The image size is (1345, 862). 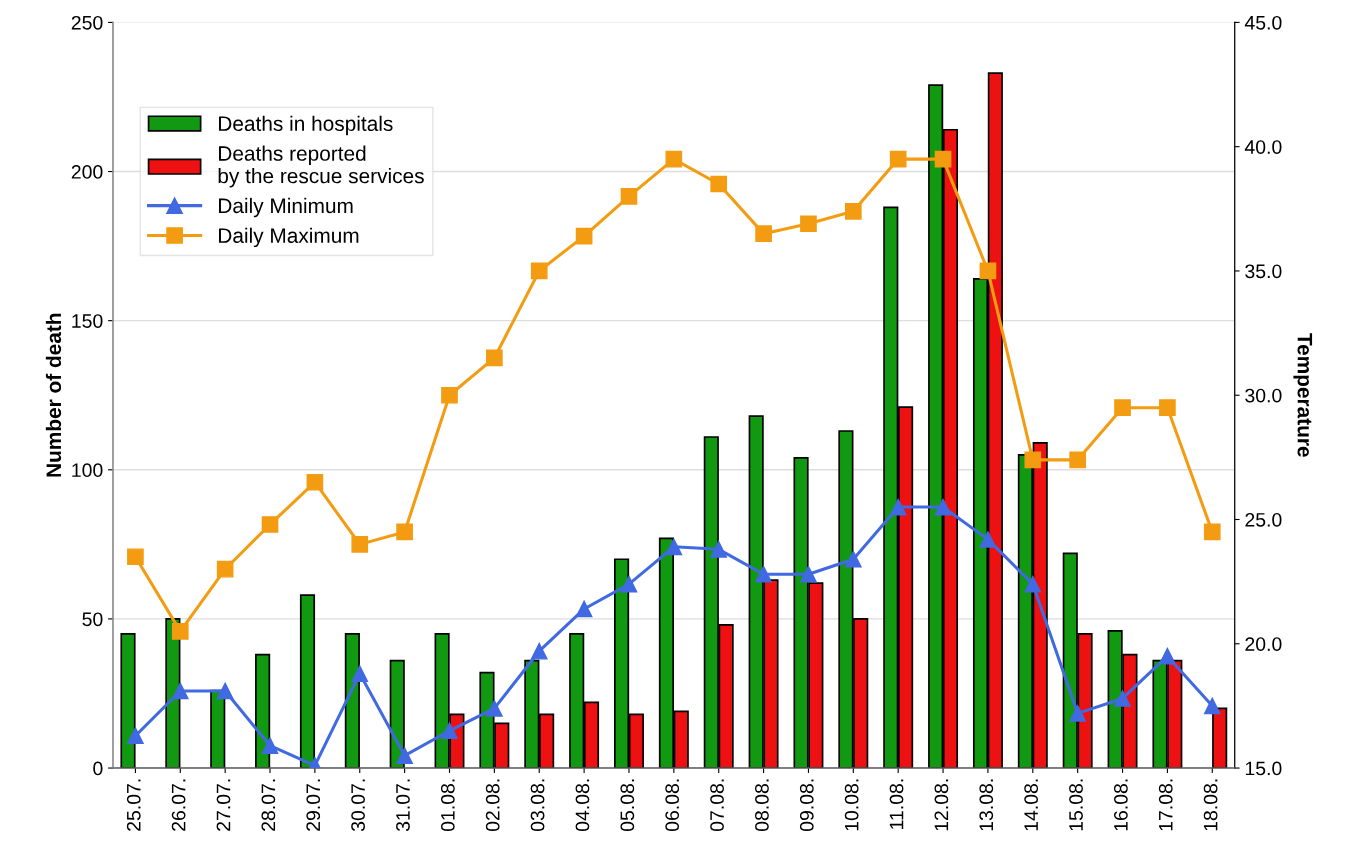 I want to click on y2-axis-title: Temperature, so click(x=1303, y=395).